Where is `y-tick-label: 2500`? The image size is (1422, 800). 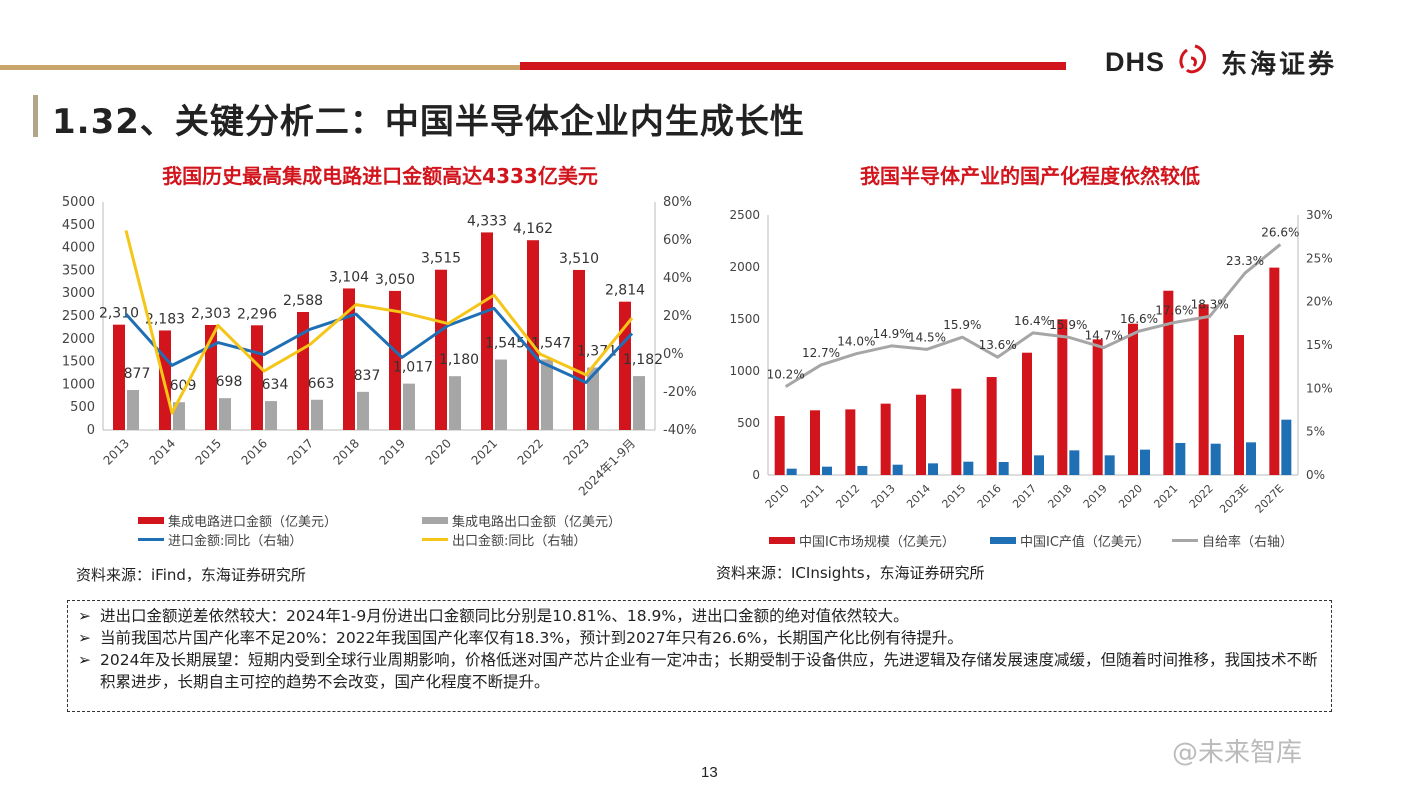 y-tick-label: 2500 is located at coordinates (744, 215).